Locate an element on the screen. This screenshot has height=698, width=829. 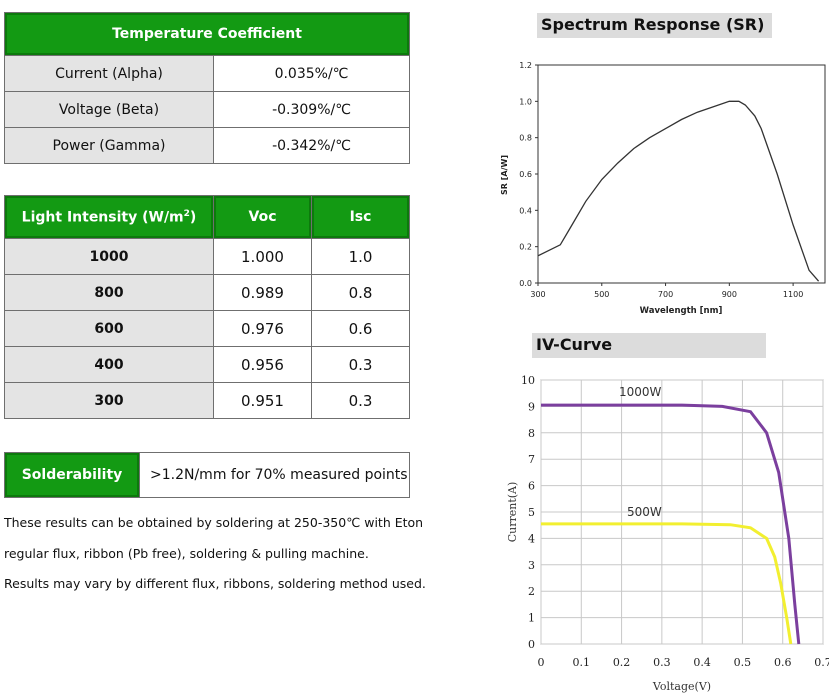
isc-cell: 1.0 is located at coordinates (360, 256).